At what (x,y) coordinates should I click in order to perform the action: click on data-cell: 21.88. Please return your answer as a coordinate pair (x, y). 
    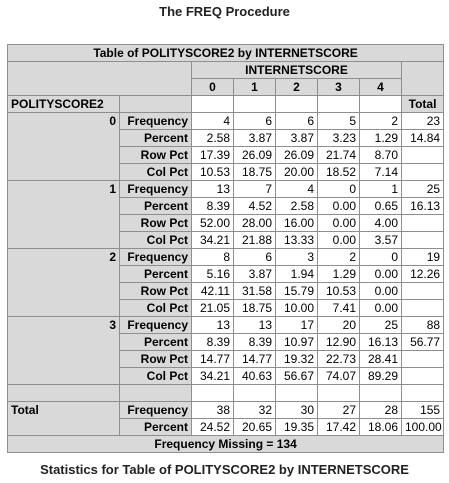
    Looking at the image, I should click on (254, 240).